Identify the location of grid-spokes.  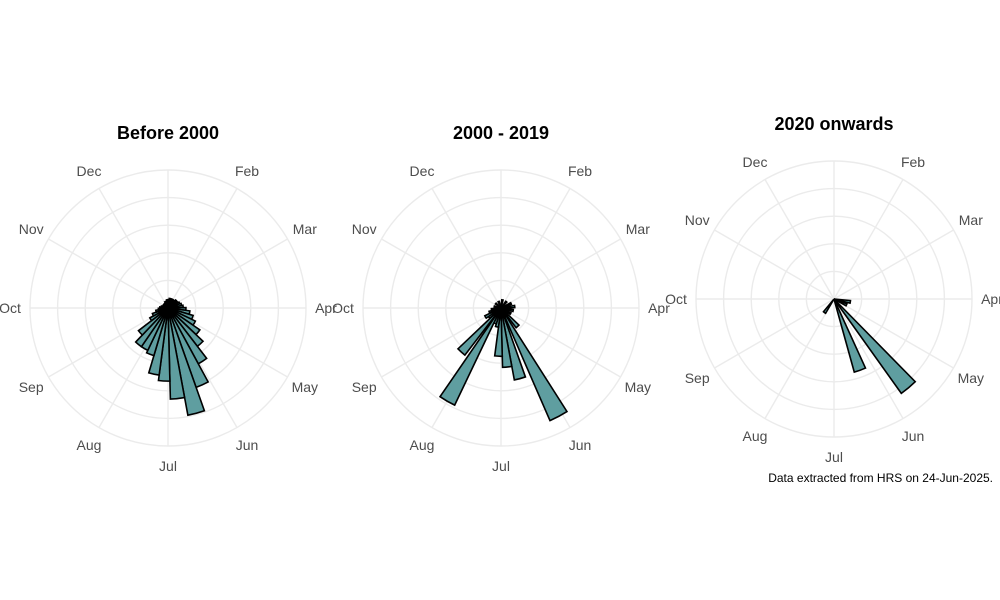
(834, 299).